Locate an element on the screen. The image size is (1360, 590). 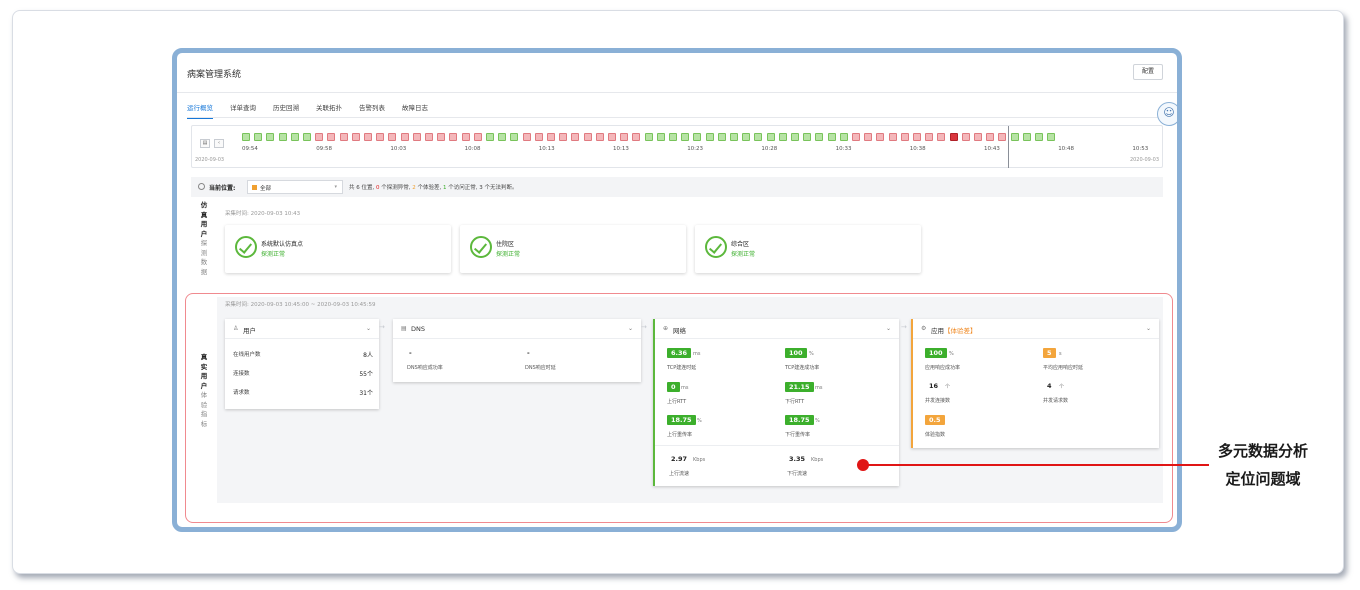
timeline-cursor is located at coordinates (1008, 147).